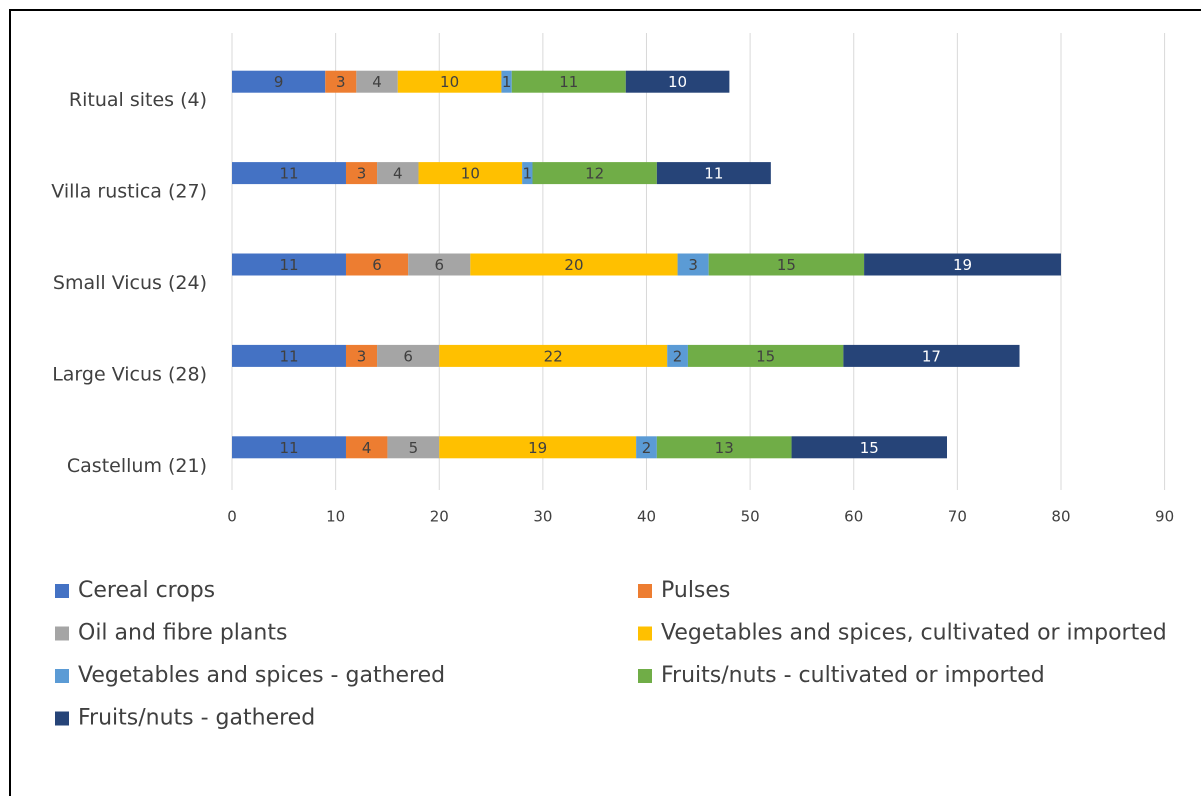  I want to click on data-label: 5, so click(414, 448).